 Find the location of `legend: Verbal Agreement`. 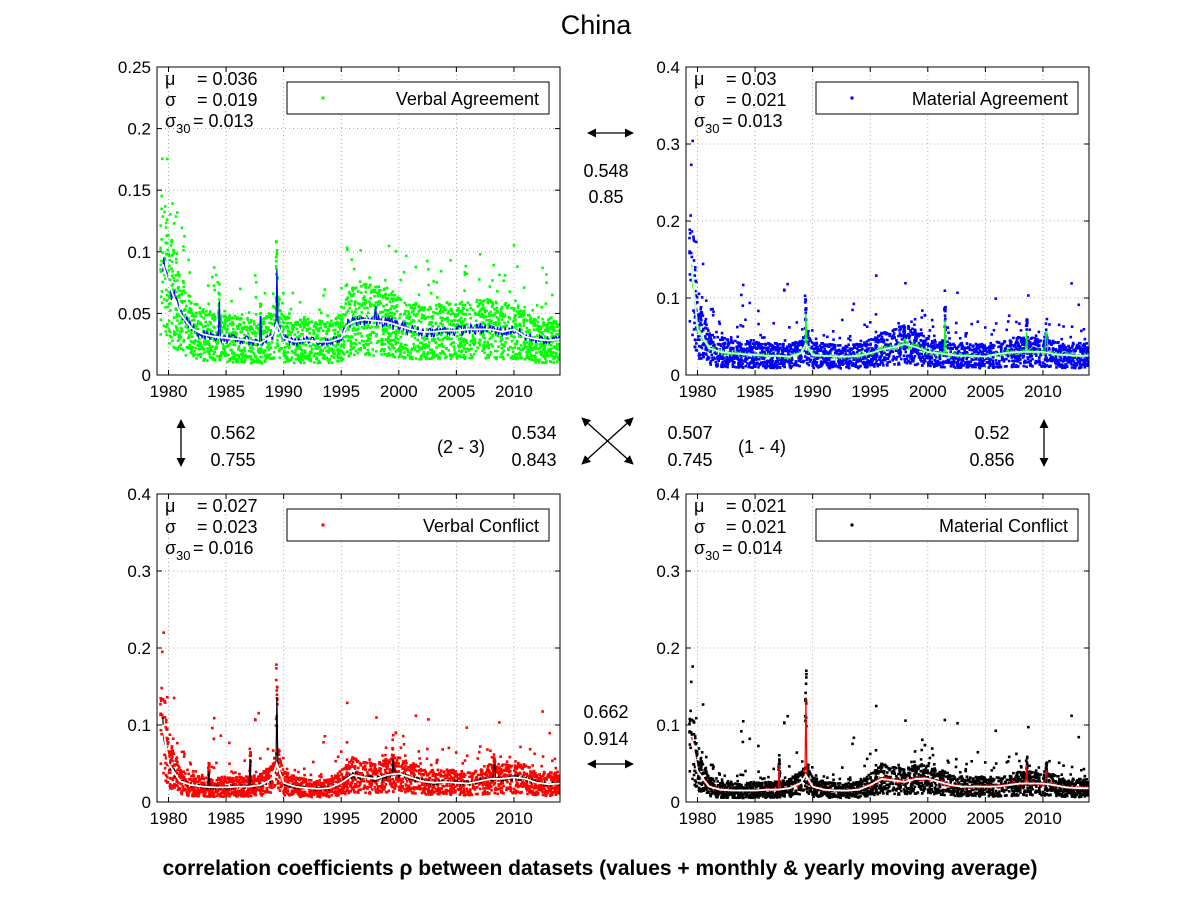

legend: Verbal Agreement is located at coordinates (418, 98).